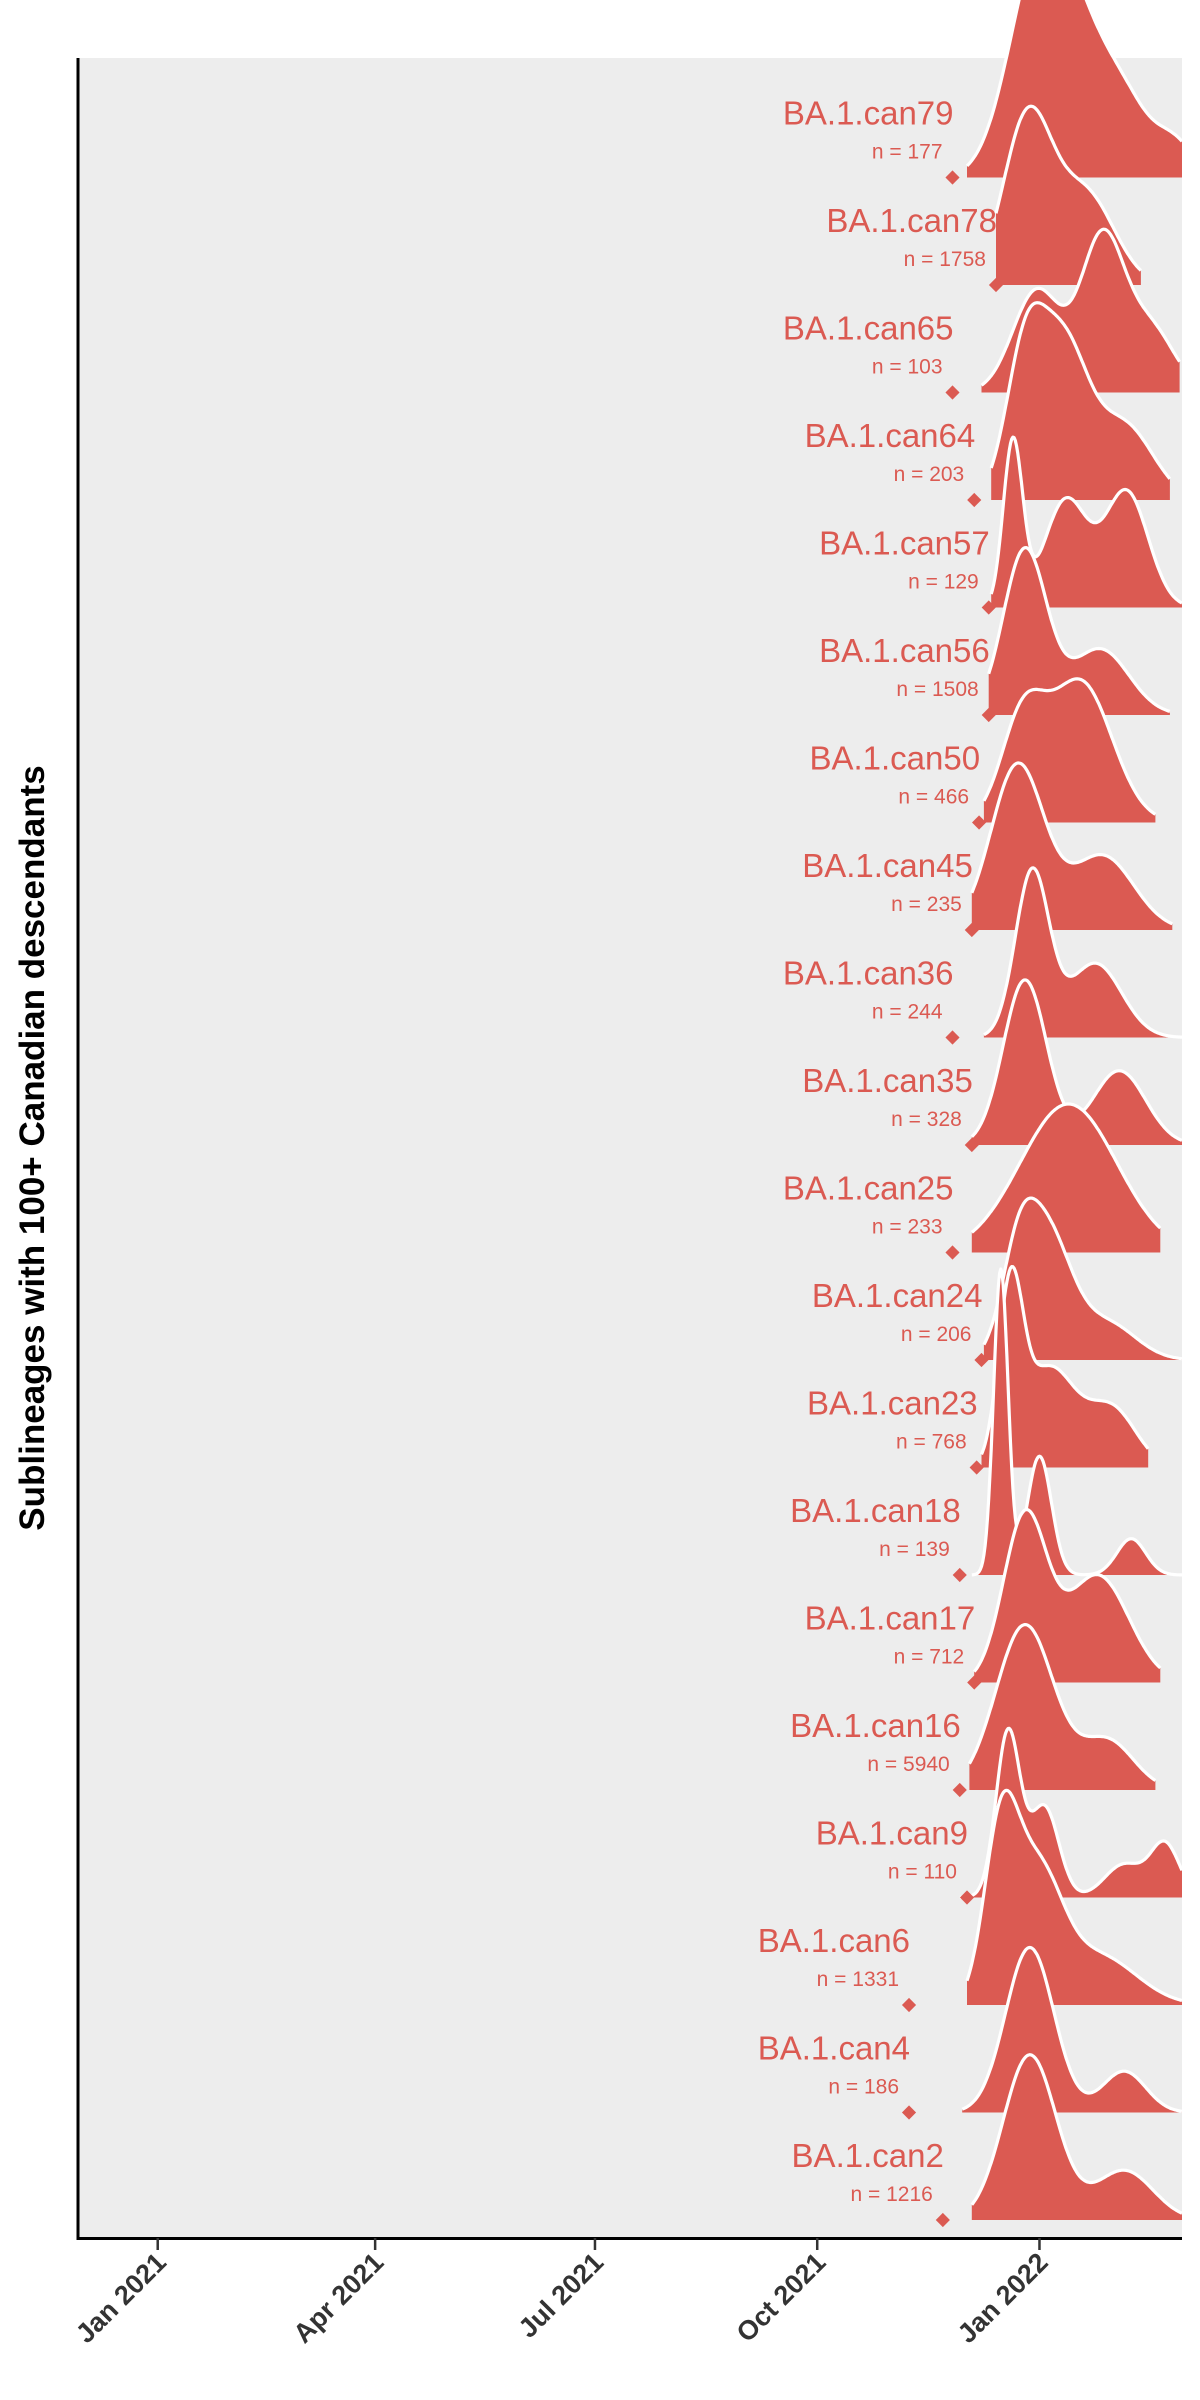  What do you see at coordinates (908, 1764) in the screenshot?
I see `lineage-n-label: n = 5940` at bounding box center [908, 1764].